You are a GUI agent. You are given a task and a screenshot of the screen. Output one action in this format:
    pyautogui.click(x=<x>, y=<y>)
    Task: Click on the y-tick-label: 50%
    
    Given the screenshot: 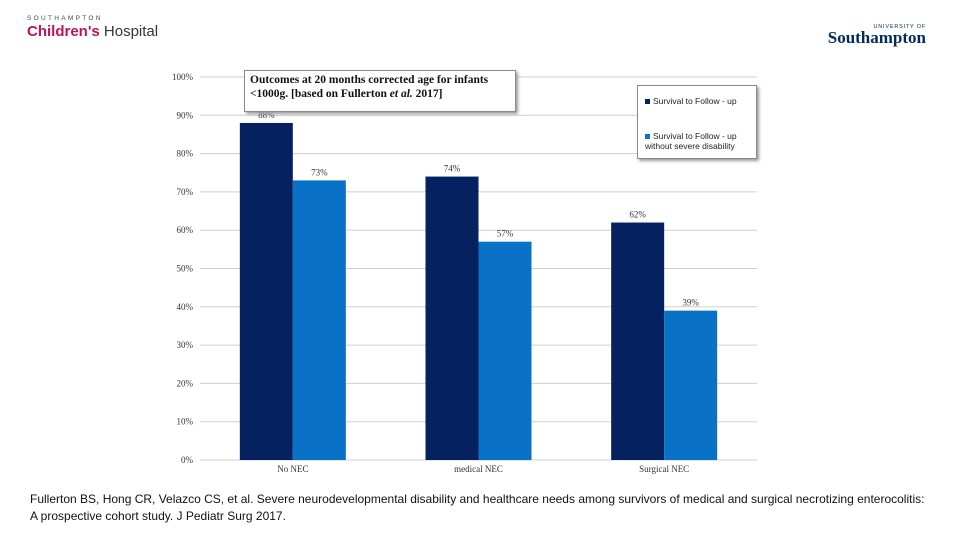 What is the action you would take?
    pyautogui.click(x=185, y=269)
    